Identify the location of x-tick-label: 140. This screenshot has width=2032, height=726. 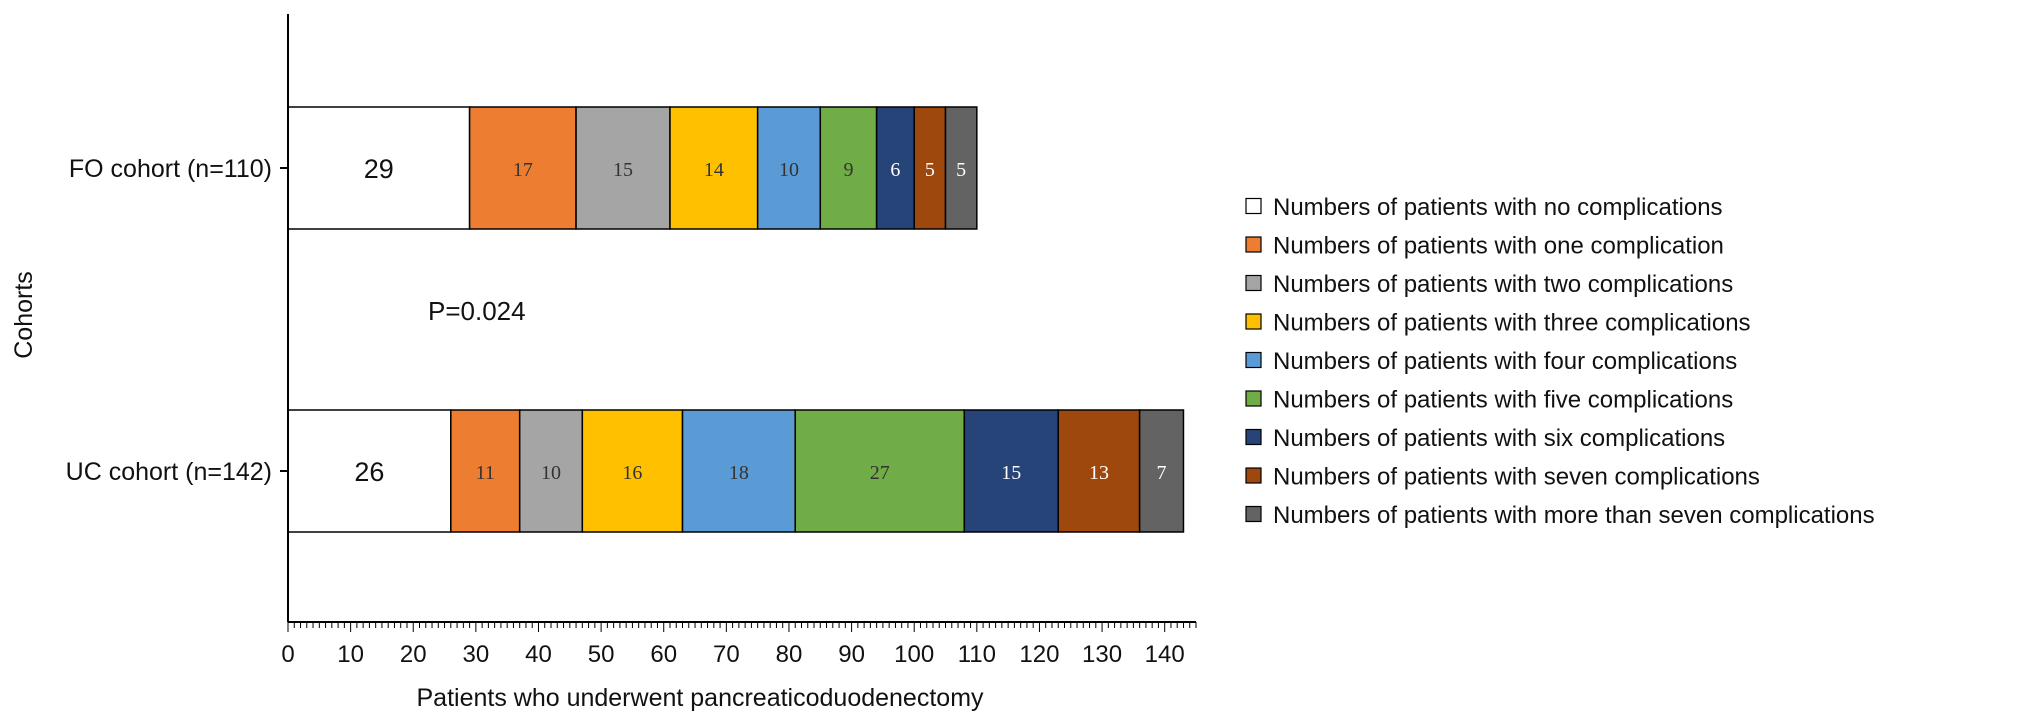
(1165, 654).